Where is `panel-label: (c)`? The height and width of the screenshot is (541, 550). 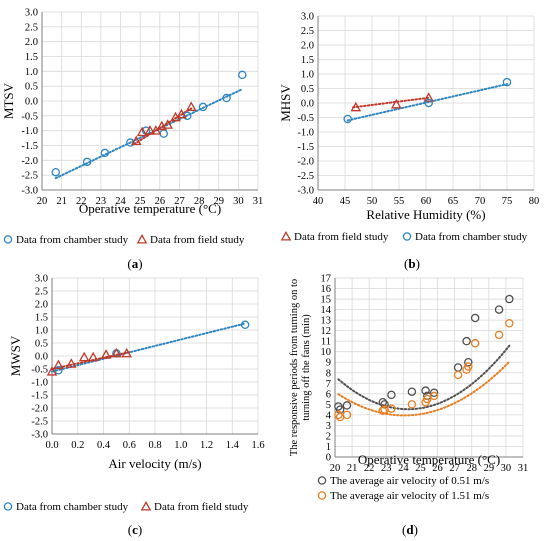
panel-label: (c) is located at coordinates (135, 529).